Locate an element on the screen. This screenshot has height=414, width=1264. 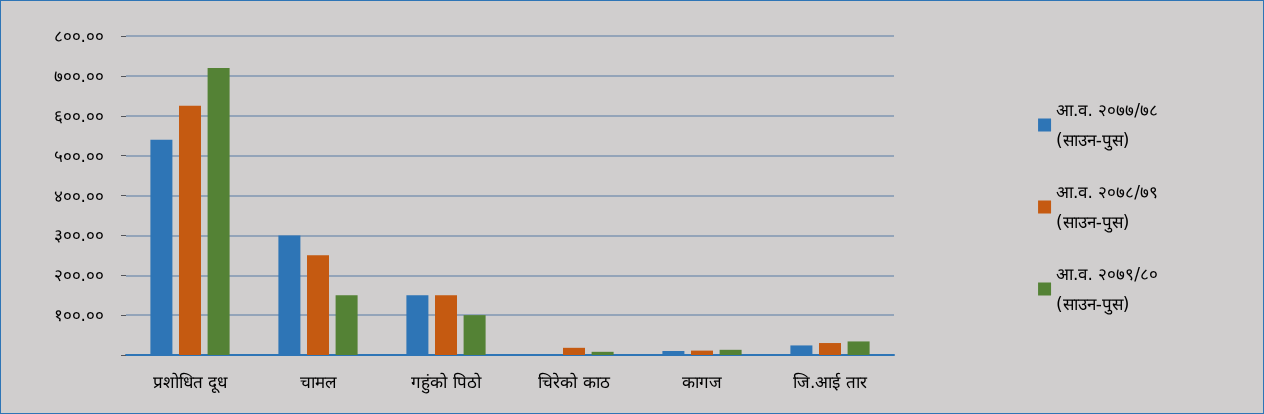
x-tick-label: चिरेको काठ is located at coordinates (574, 381).